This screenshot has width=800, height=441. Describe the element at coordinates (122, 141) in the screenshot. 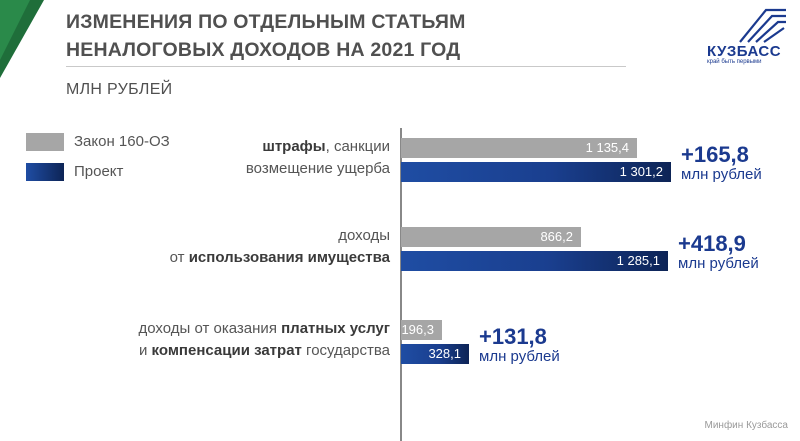

I see `legend-label-law: Закон 160-ОЗ` at that location.